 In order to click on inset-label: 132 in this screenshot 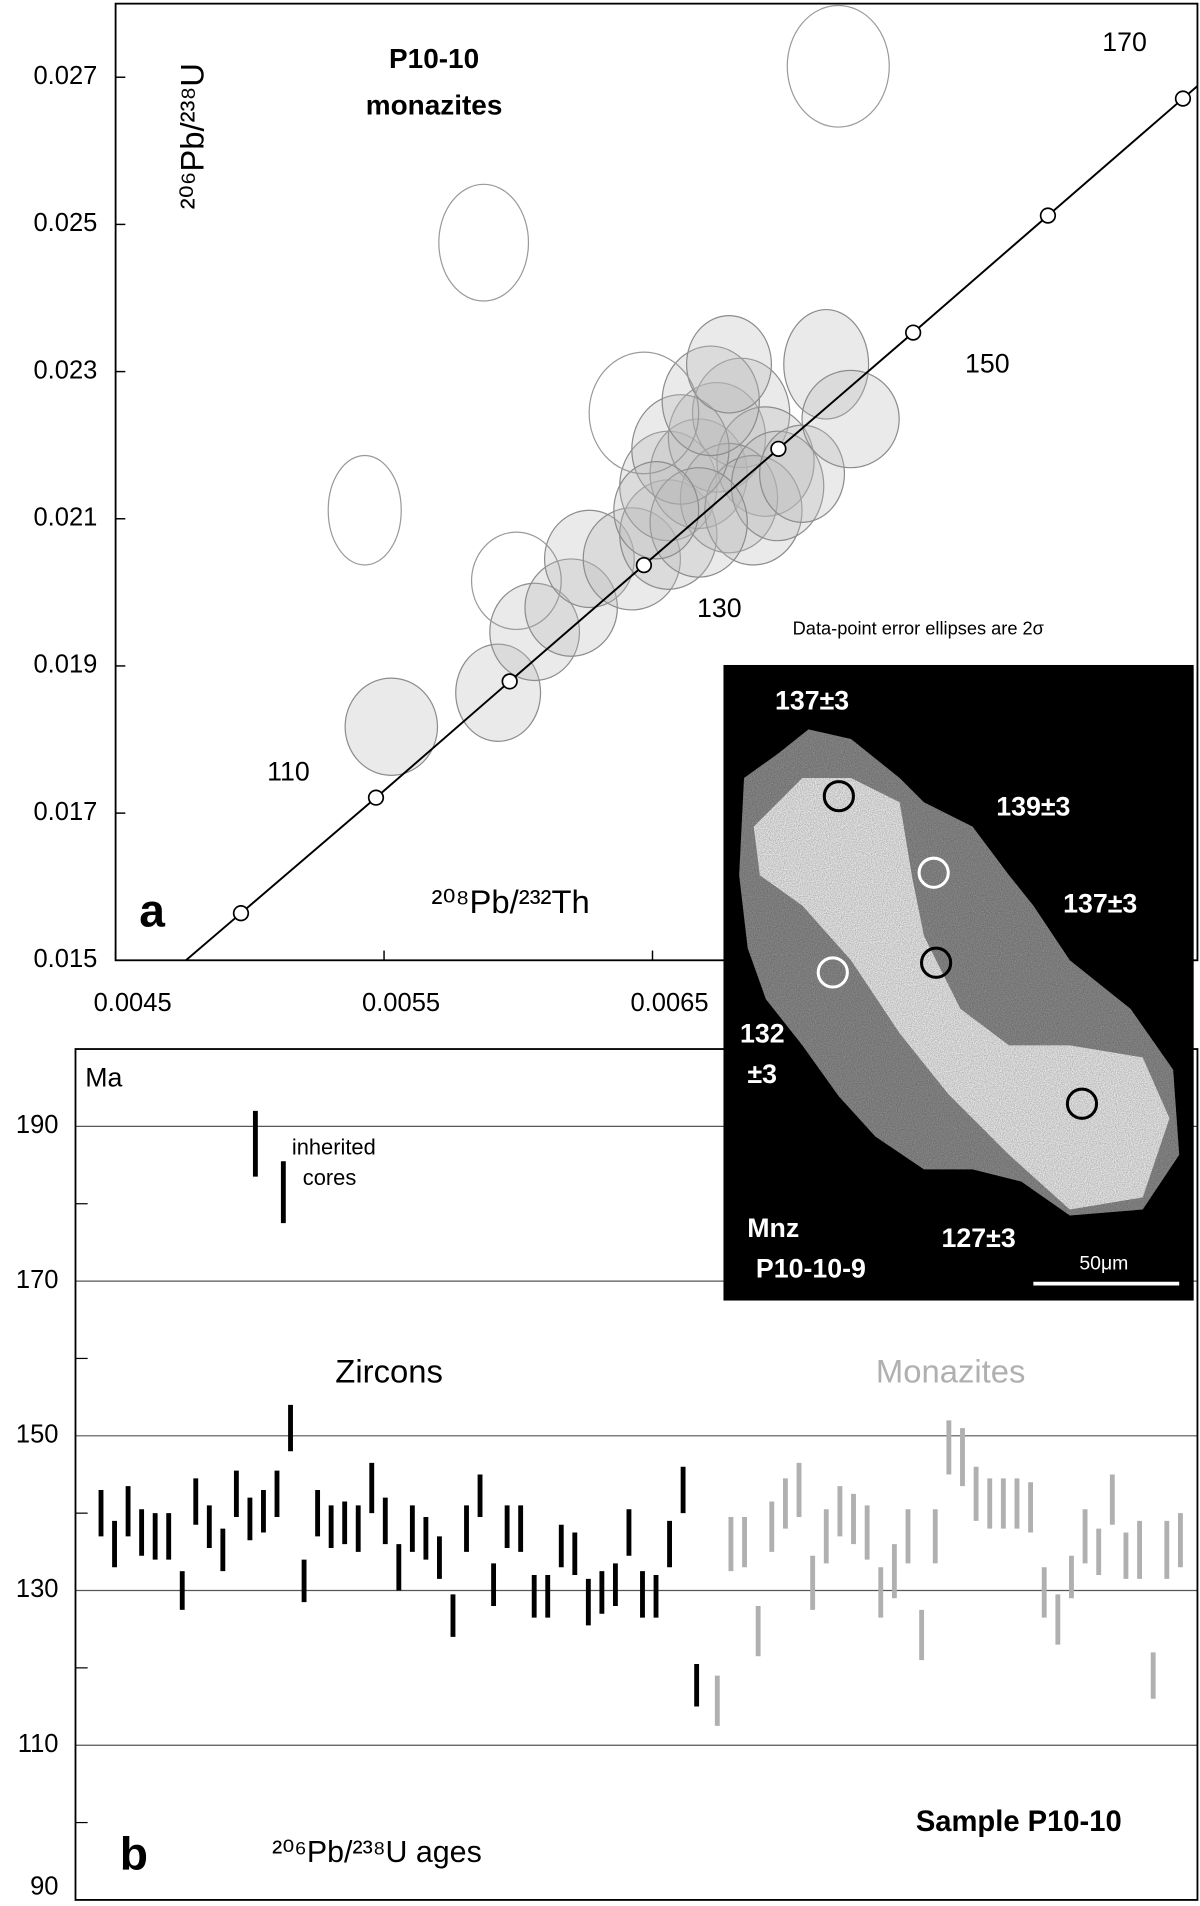, I will do `click(762, 1034)`.